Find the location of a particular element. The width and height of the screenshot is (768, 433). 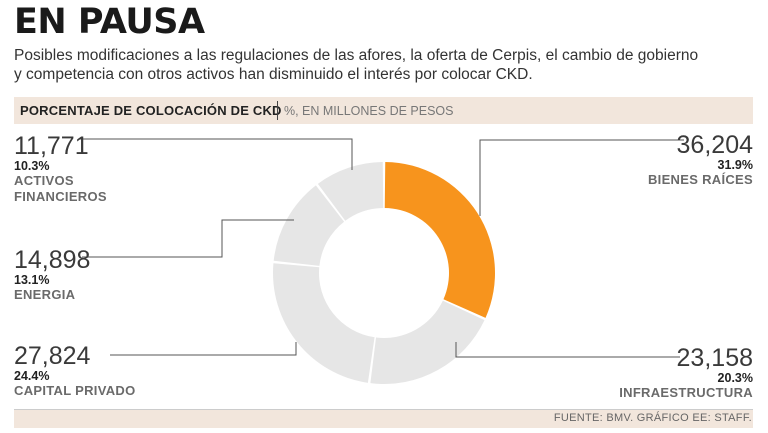

label-activos: 11,771 10.3% ACTIVOS FINANCIEROS is located at coordinates (60, 169).